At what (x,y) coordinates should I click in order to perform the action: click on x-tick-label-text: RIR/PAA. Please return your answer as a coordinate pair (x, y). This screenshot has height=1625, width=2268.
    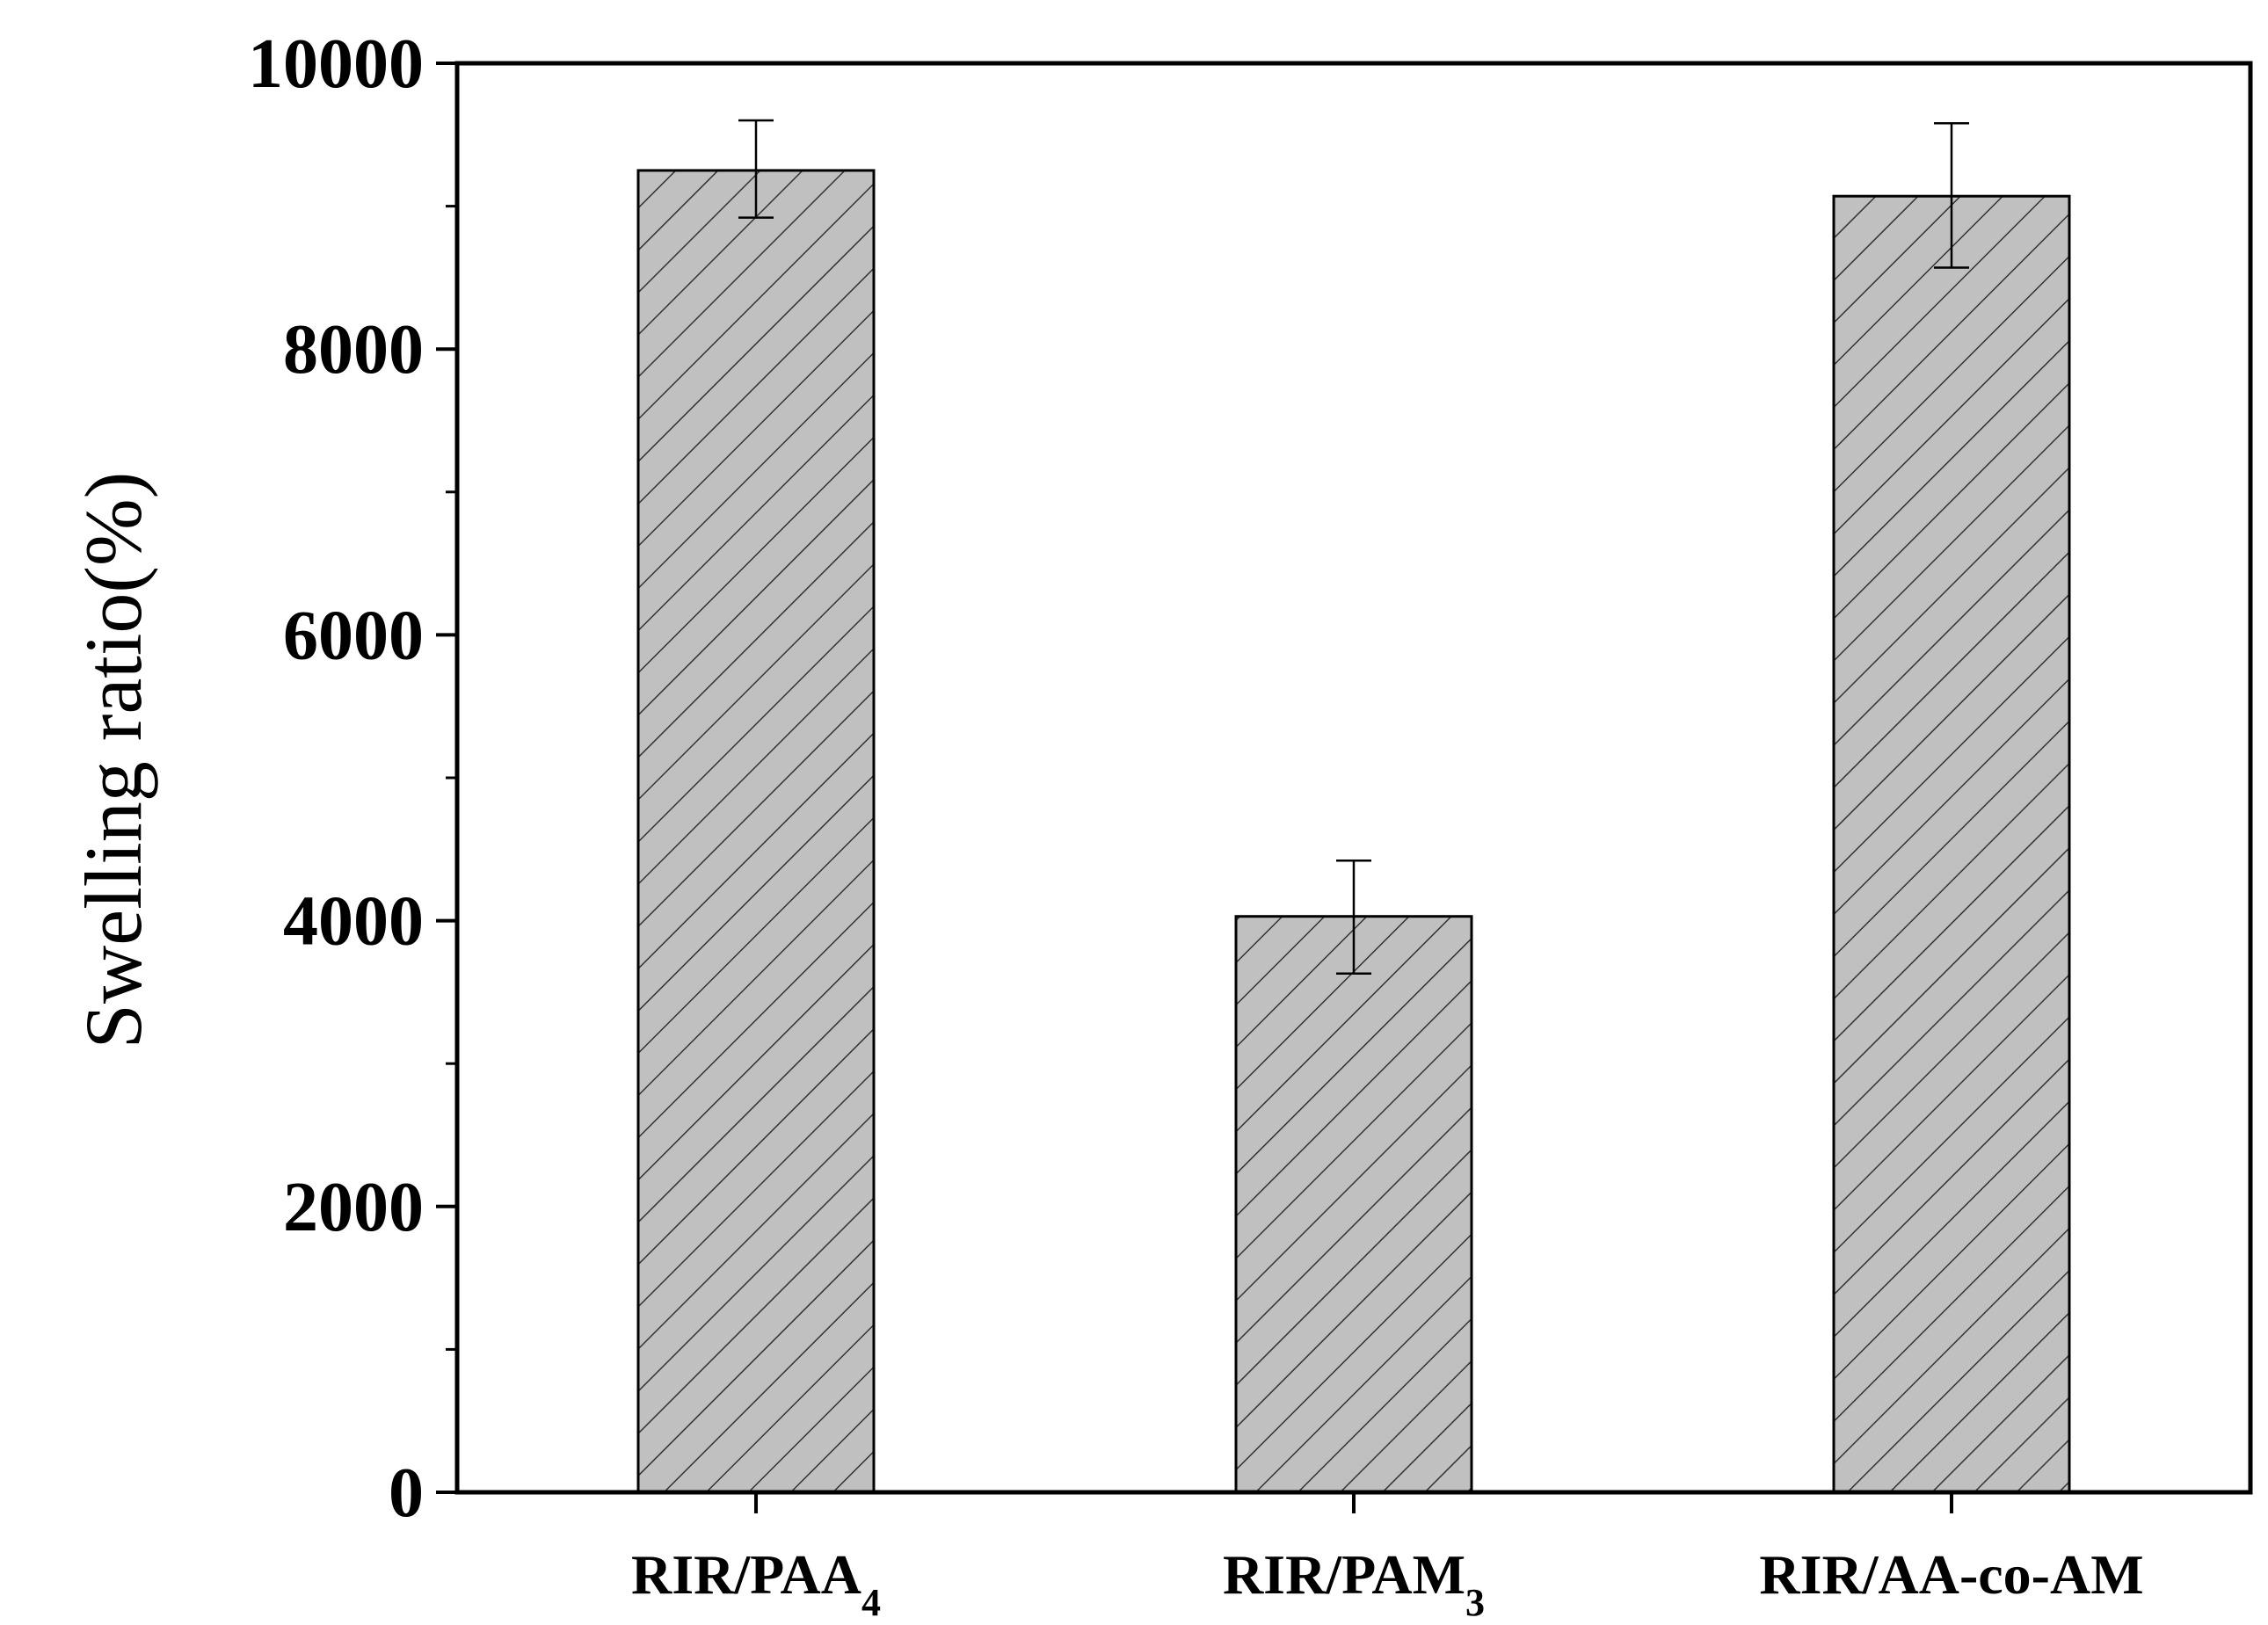
    Looking at the image, I should click on (746, 1575).